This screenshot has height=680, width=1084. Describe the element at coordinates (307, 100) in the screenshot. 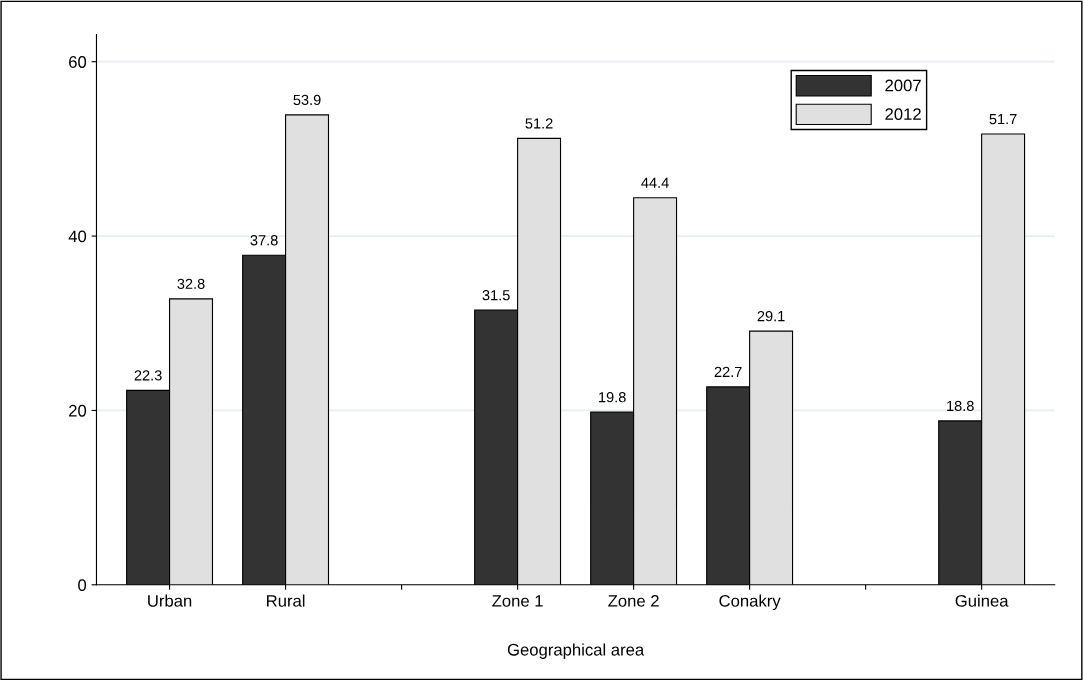

I see `data-label: 53.9` at that location.